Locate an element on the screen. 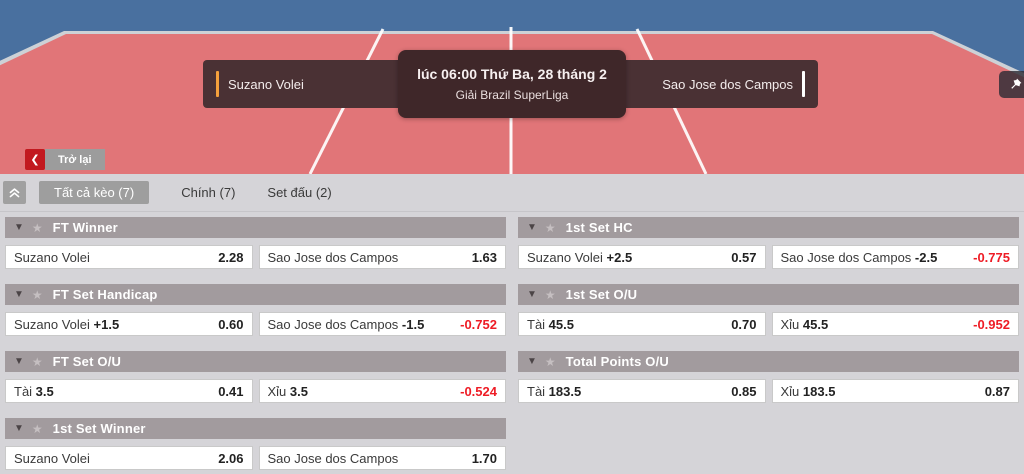  odds-cell: Tài 183.5 0.85 is located at coordinates (642, 391).